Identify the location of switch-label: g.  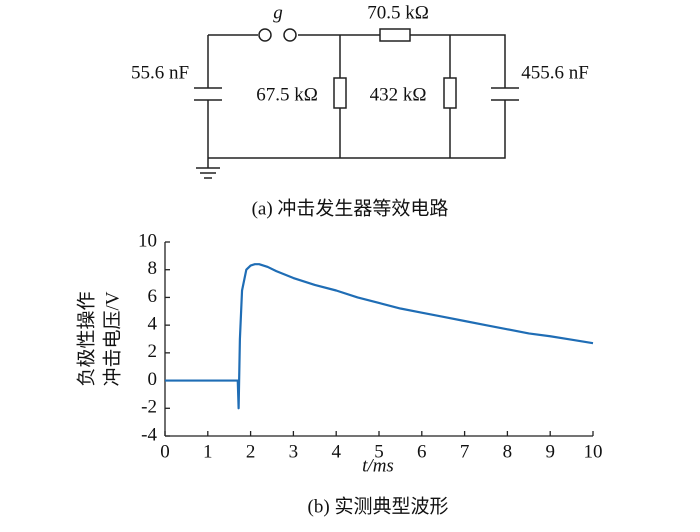
(278, 12).